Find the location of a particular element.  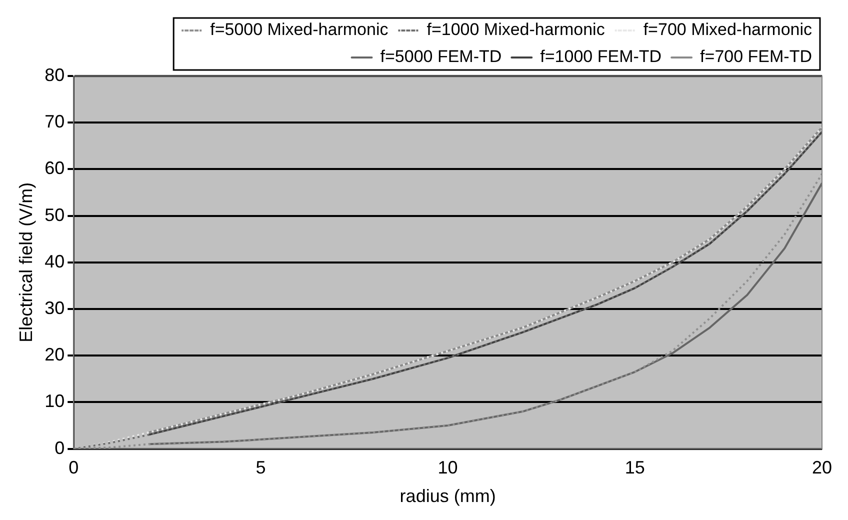

x-tick-label: 20 is located at coordinates (822, 468).